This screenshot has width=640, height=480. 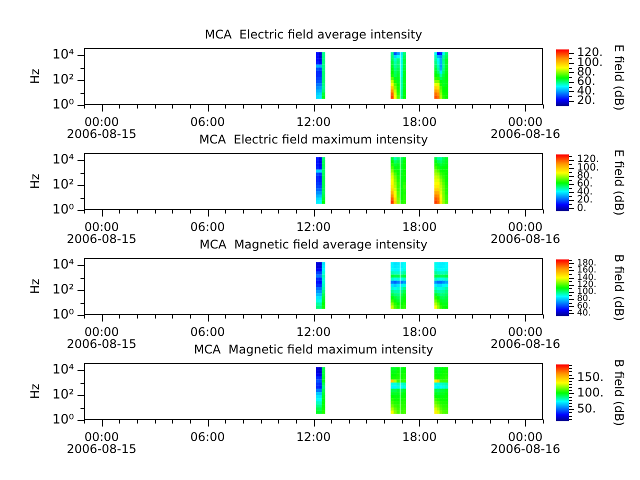 I want to click on color-bar-label: 40., so click(x=584, y=313).